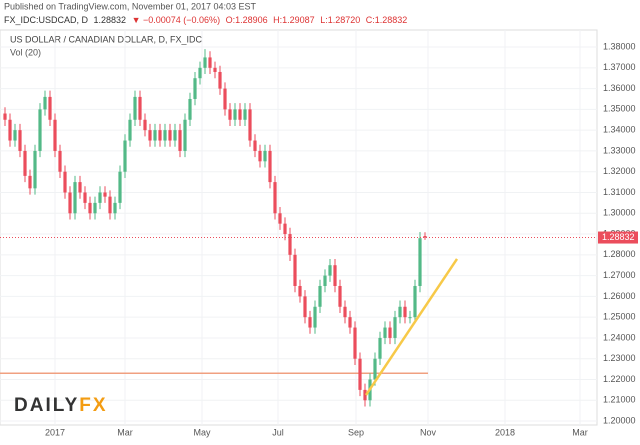  What do you see at coordinates (618, 237) in the screenshot?
I see `last-price-box` at bounding box center [618, 237].